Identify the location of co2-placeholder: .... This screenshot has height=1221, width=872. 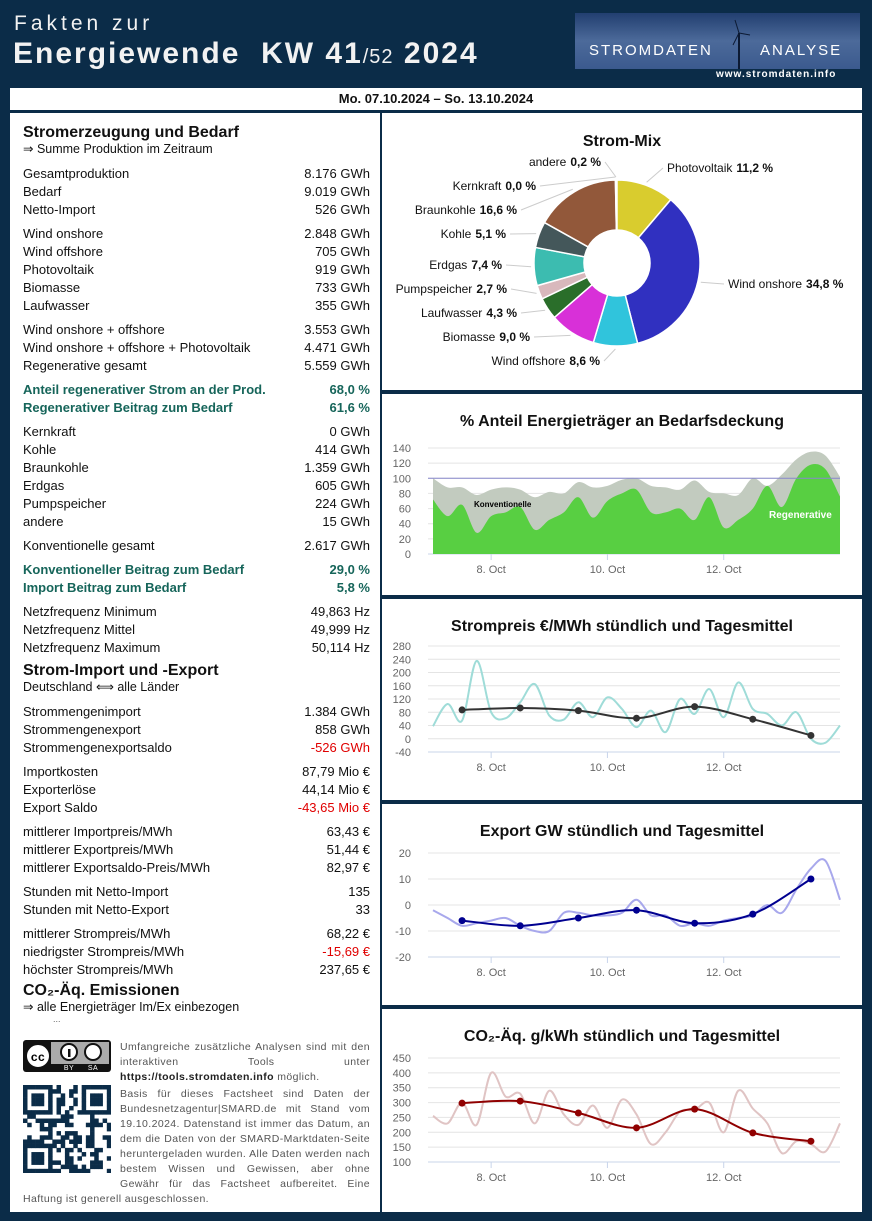
(57, 1019).